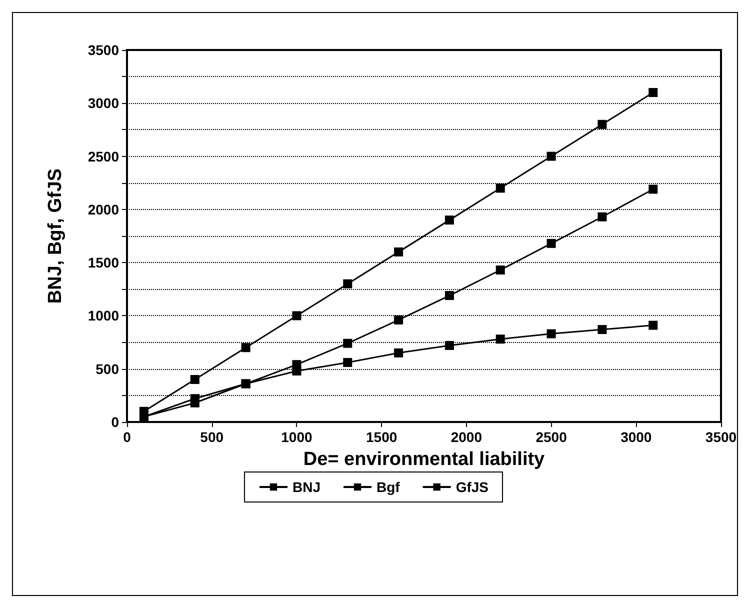  I want to click on x-tick-label: 500, so click(212, 437).